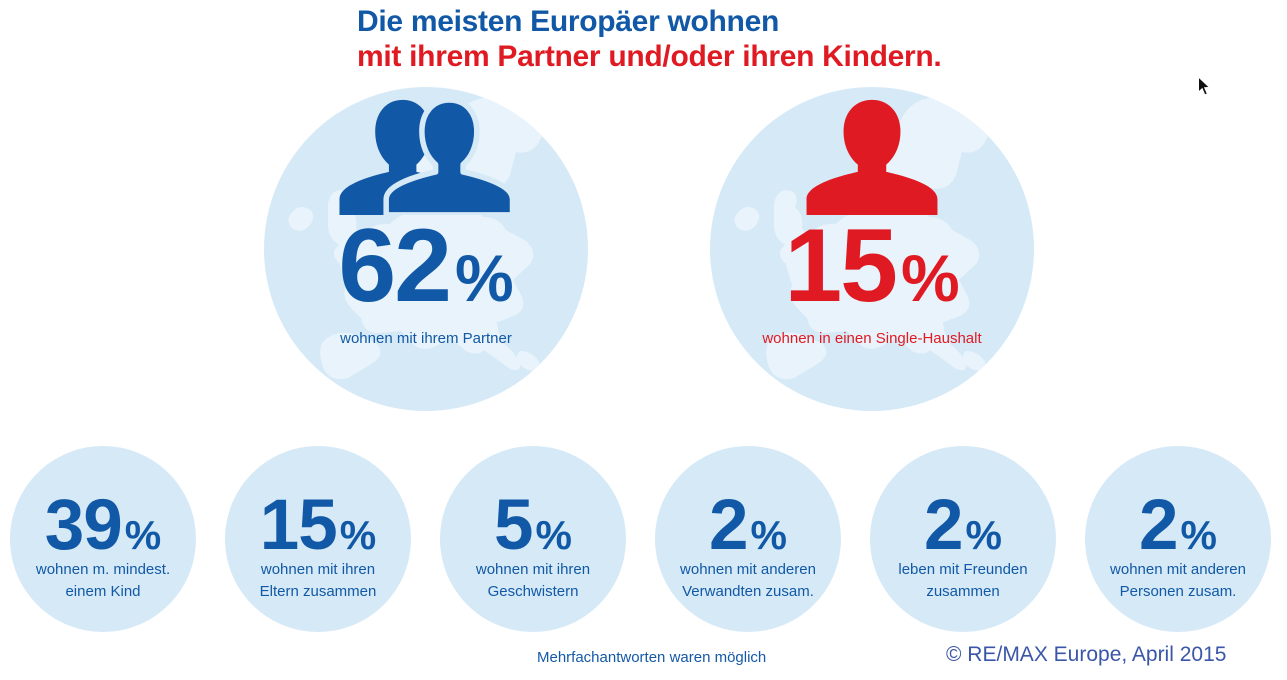 The height and width of the screenshot is (680, 1287). Describe the element at coordinates (1178, 591) in the screenshot. I see `stat-label-line2: Personen zusam.` at that location.